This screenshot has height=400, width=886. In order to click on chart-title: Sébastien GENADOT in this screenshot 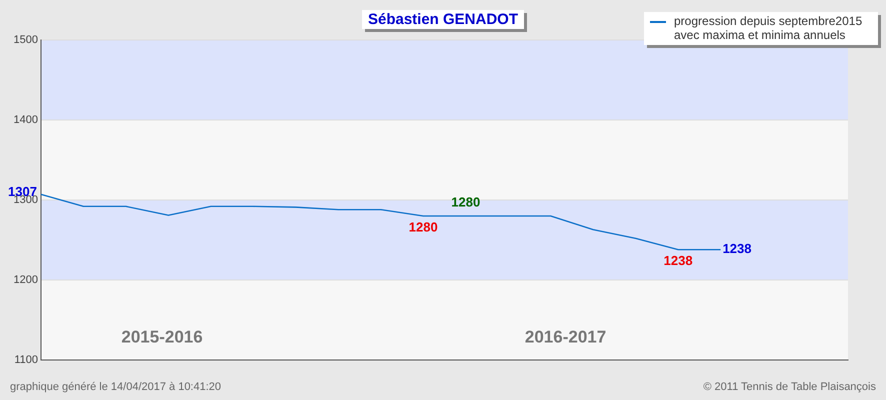, I will do `click(443, 19)`.